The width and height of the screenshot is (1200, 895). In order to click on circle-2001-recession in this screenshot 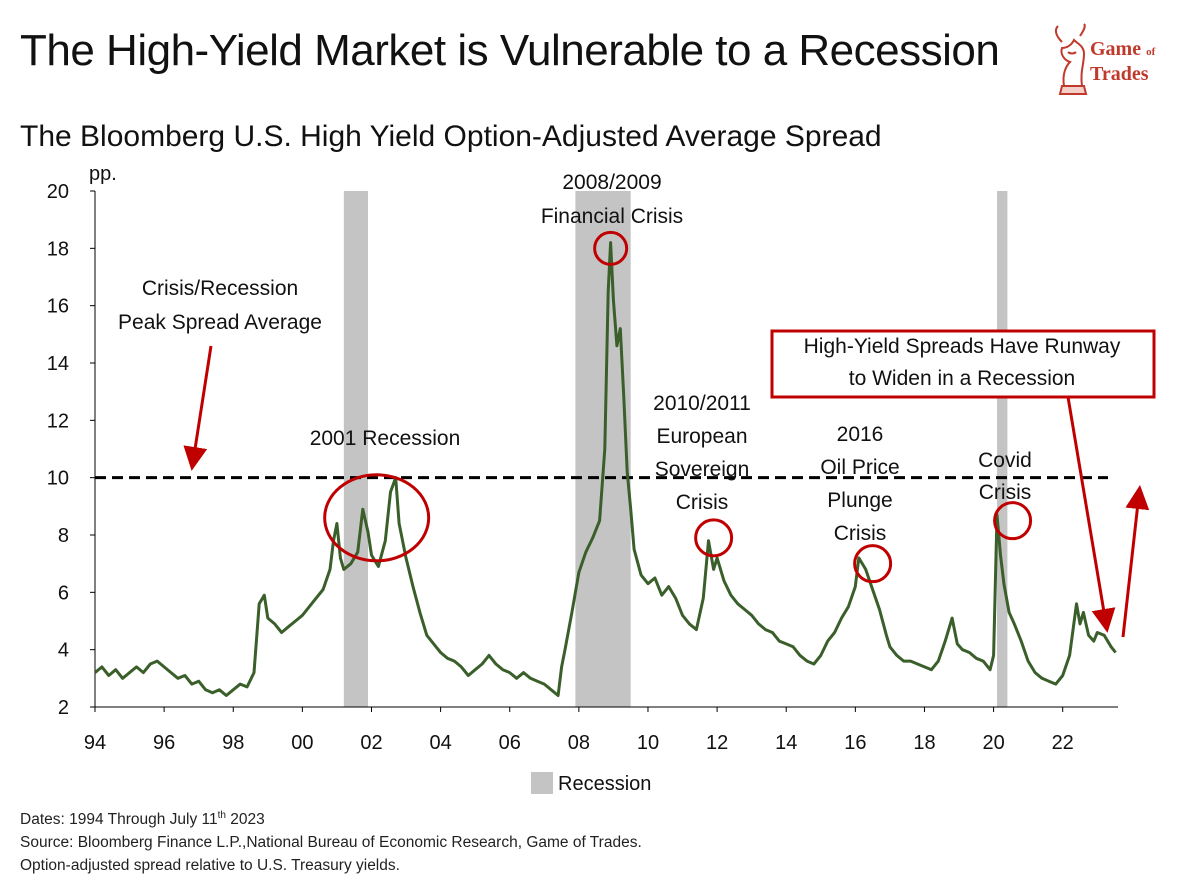, I will do `click(377, 518)`.